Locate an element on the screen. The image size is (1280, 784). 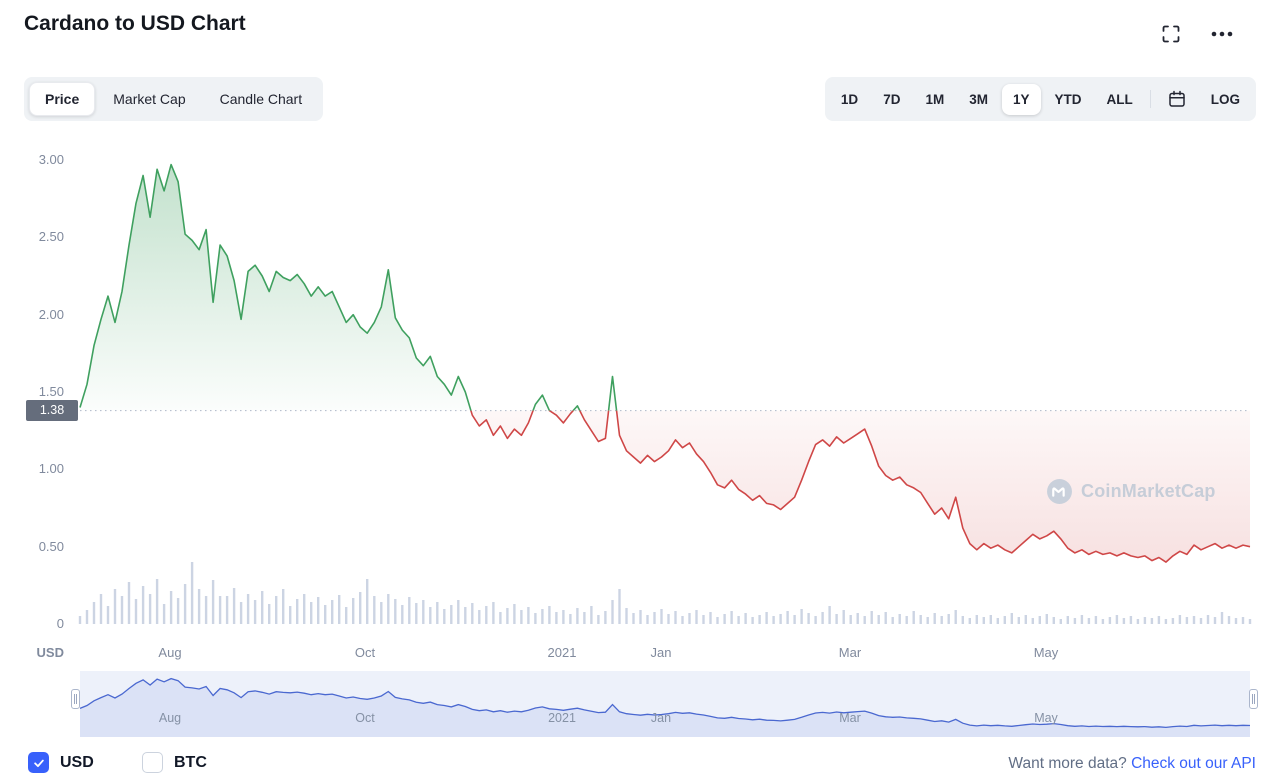
calendar-icon is located at coordinates (1177, 99).